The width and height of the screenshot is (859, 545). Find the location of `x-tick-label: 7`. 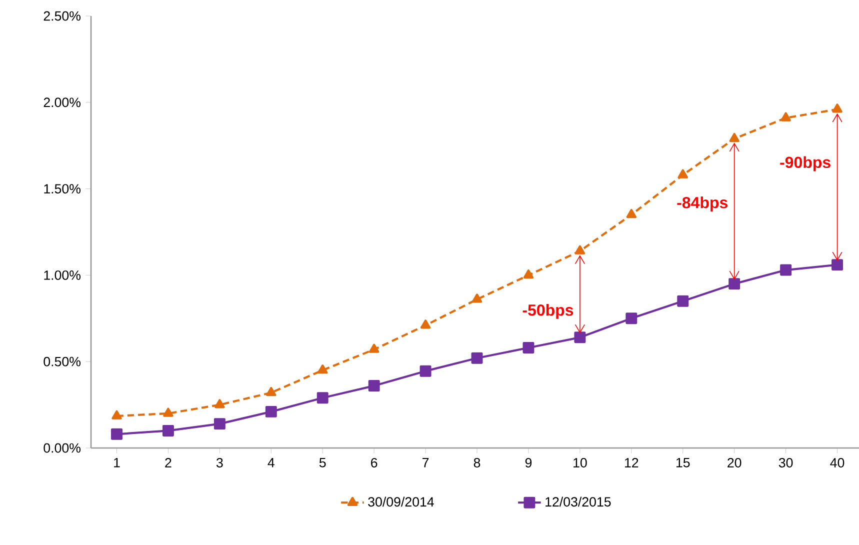

x-tick-label: 7 is located at coordinates (425, 463).